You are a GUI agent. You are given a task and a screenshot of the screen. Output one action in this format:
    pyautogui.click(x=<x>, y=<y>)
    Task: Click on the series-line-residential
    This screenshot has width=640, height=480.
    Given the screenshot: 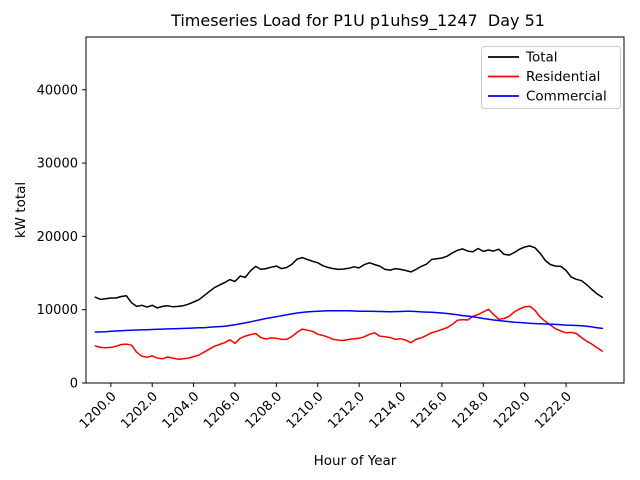 What is the action you would take?
    pyautogui.click(x=349, y=332)
    